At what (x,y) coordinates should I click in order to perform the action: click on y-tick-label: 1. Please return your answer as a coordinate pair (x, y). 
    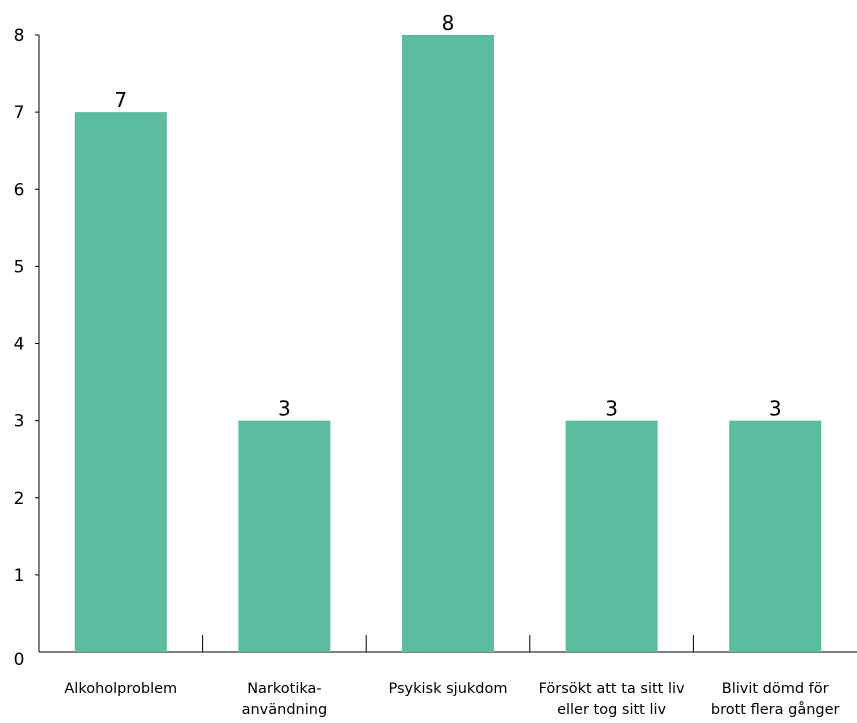
    Looking at the image, I should click on (19, 576).